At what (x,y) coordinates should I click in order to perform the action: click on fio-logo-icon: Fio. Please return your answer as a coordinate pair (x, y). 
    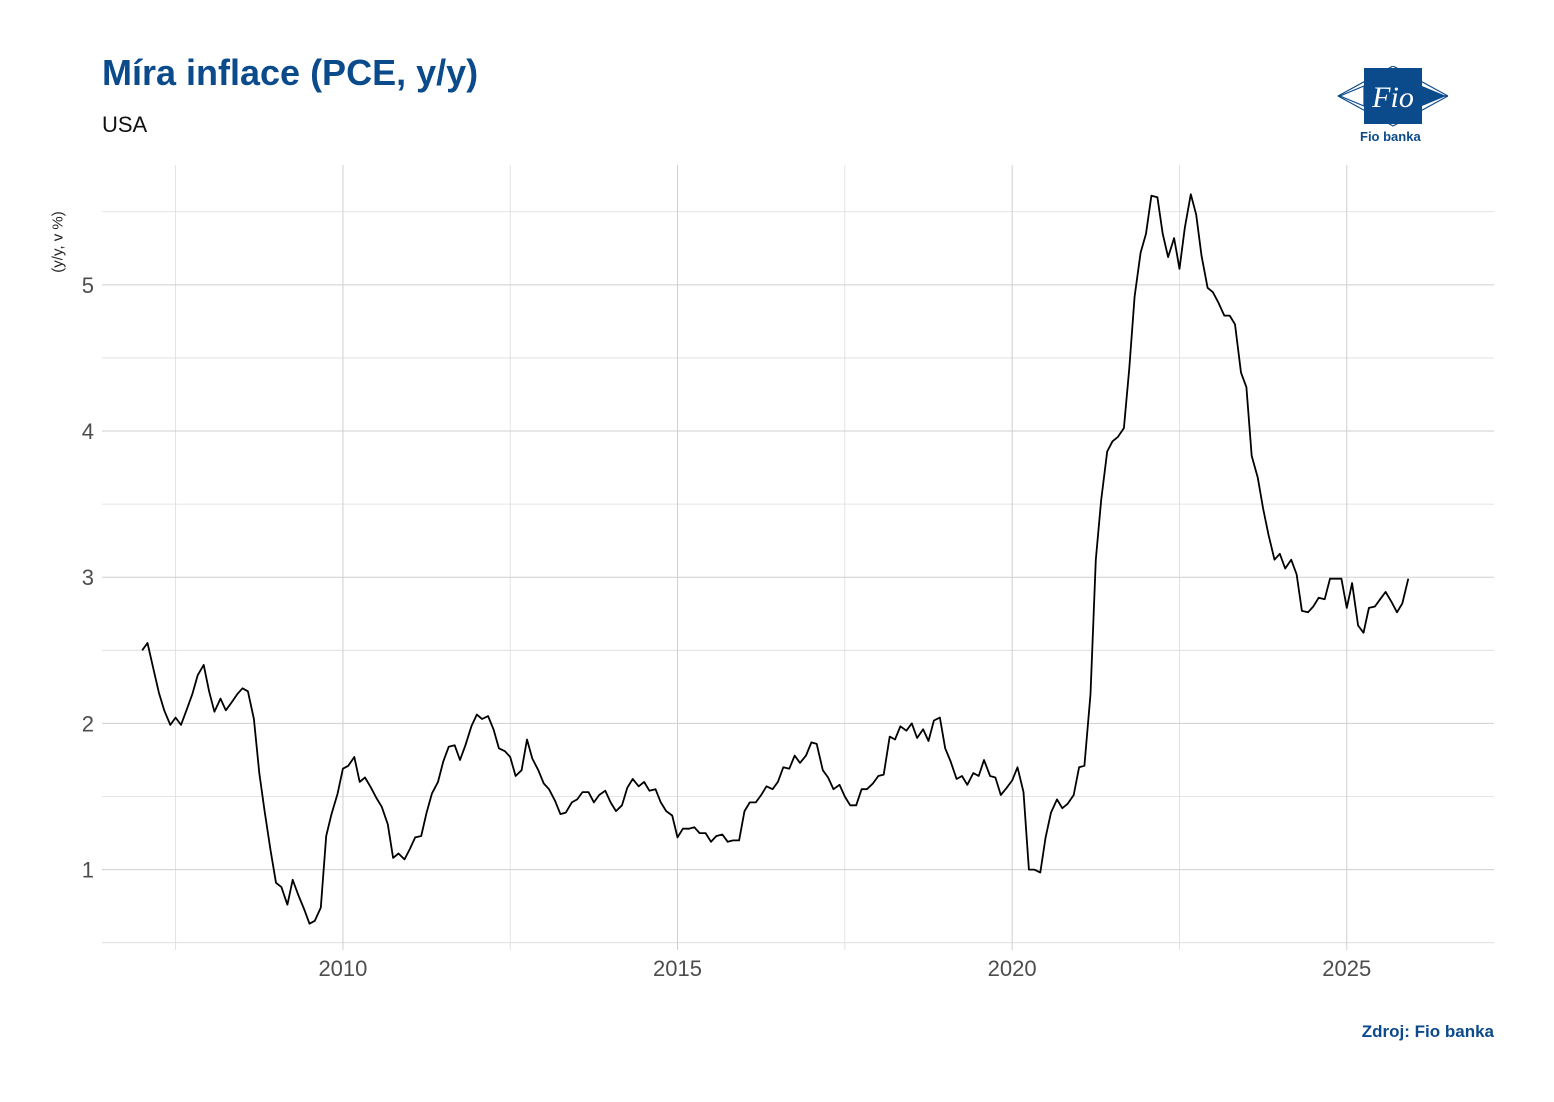
    Looking at the image, I should click on (1392, 106).